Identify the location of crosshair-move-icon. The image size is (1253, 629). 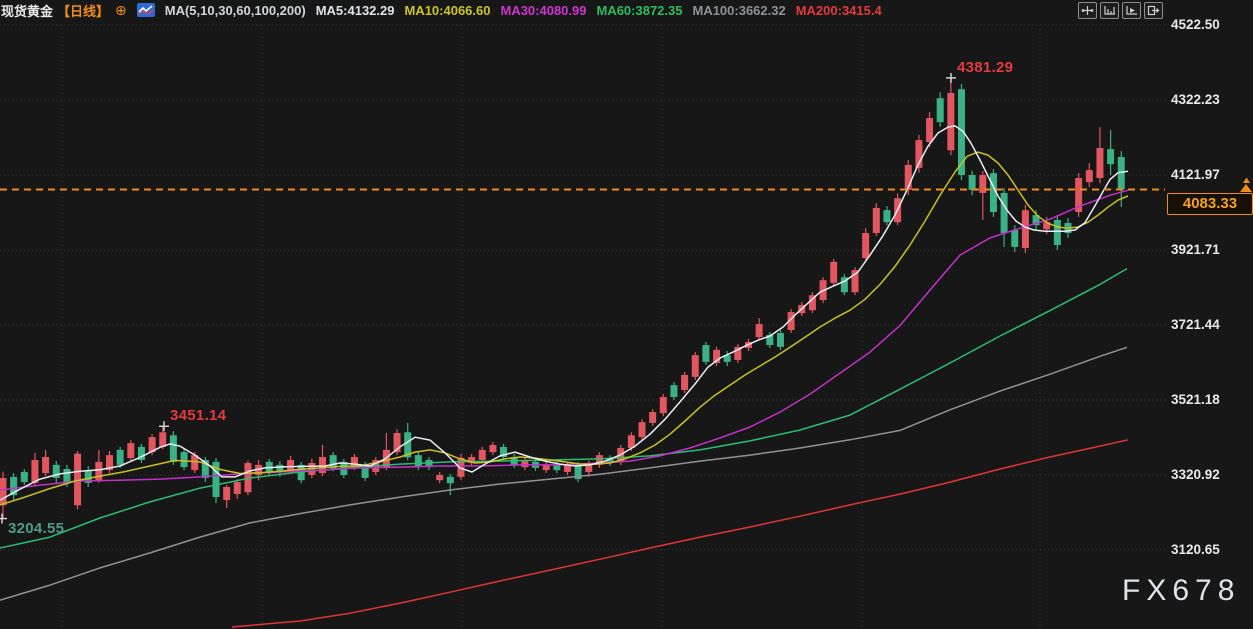
(1087, 10).